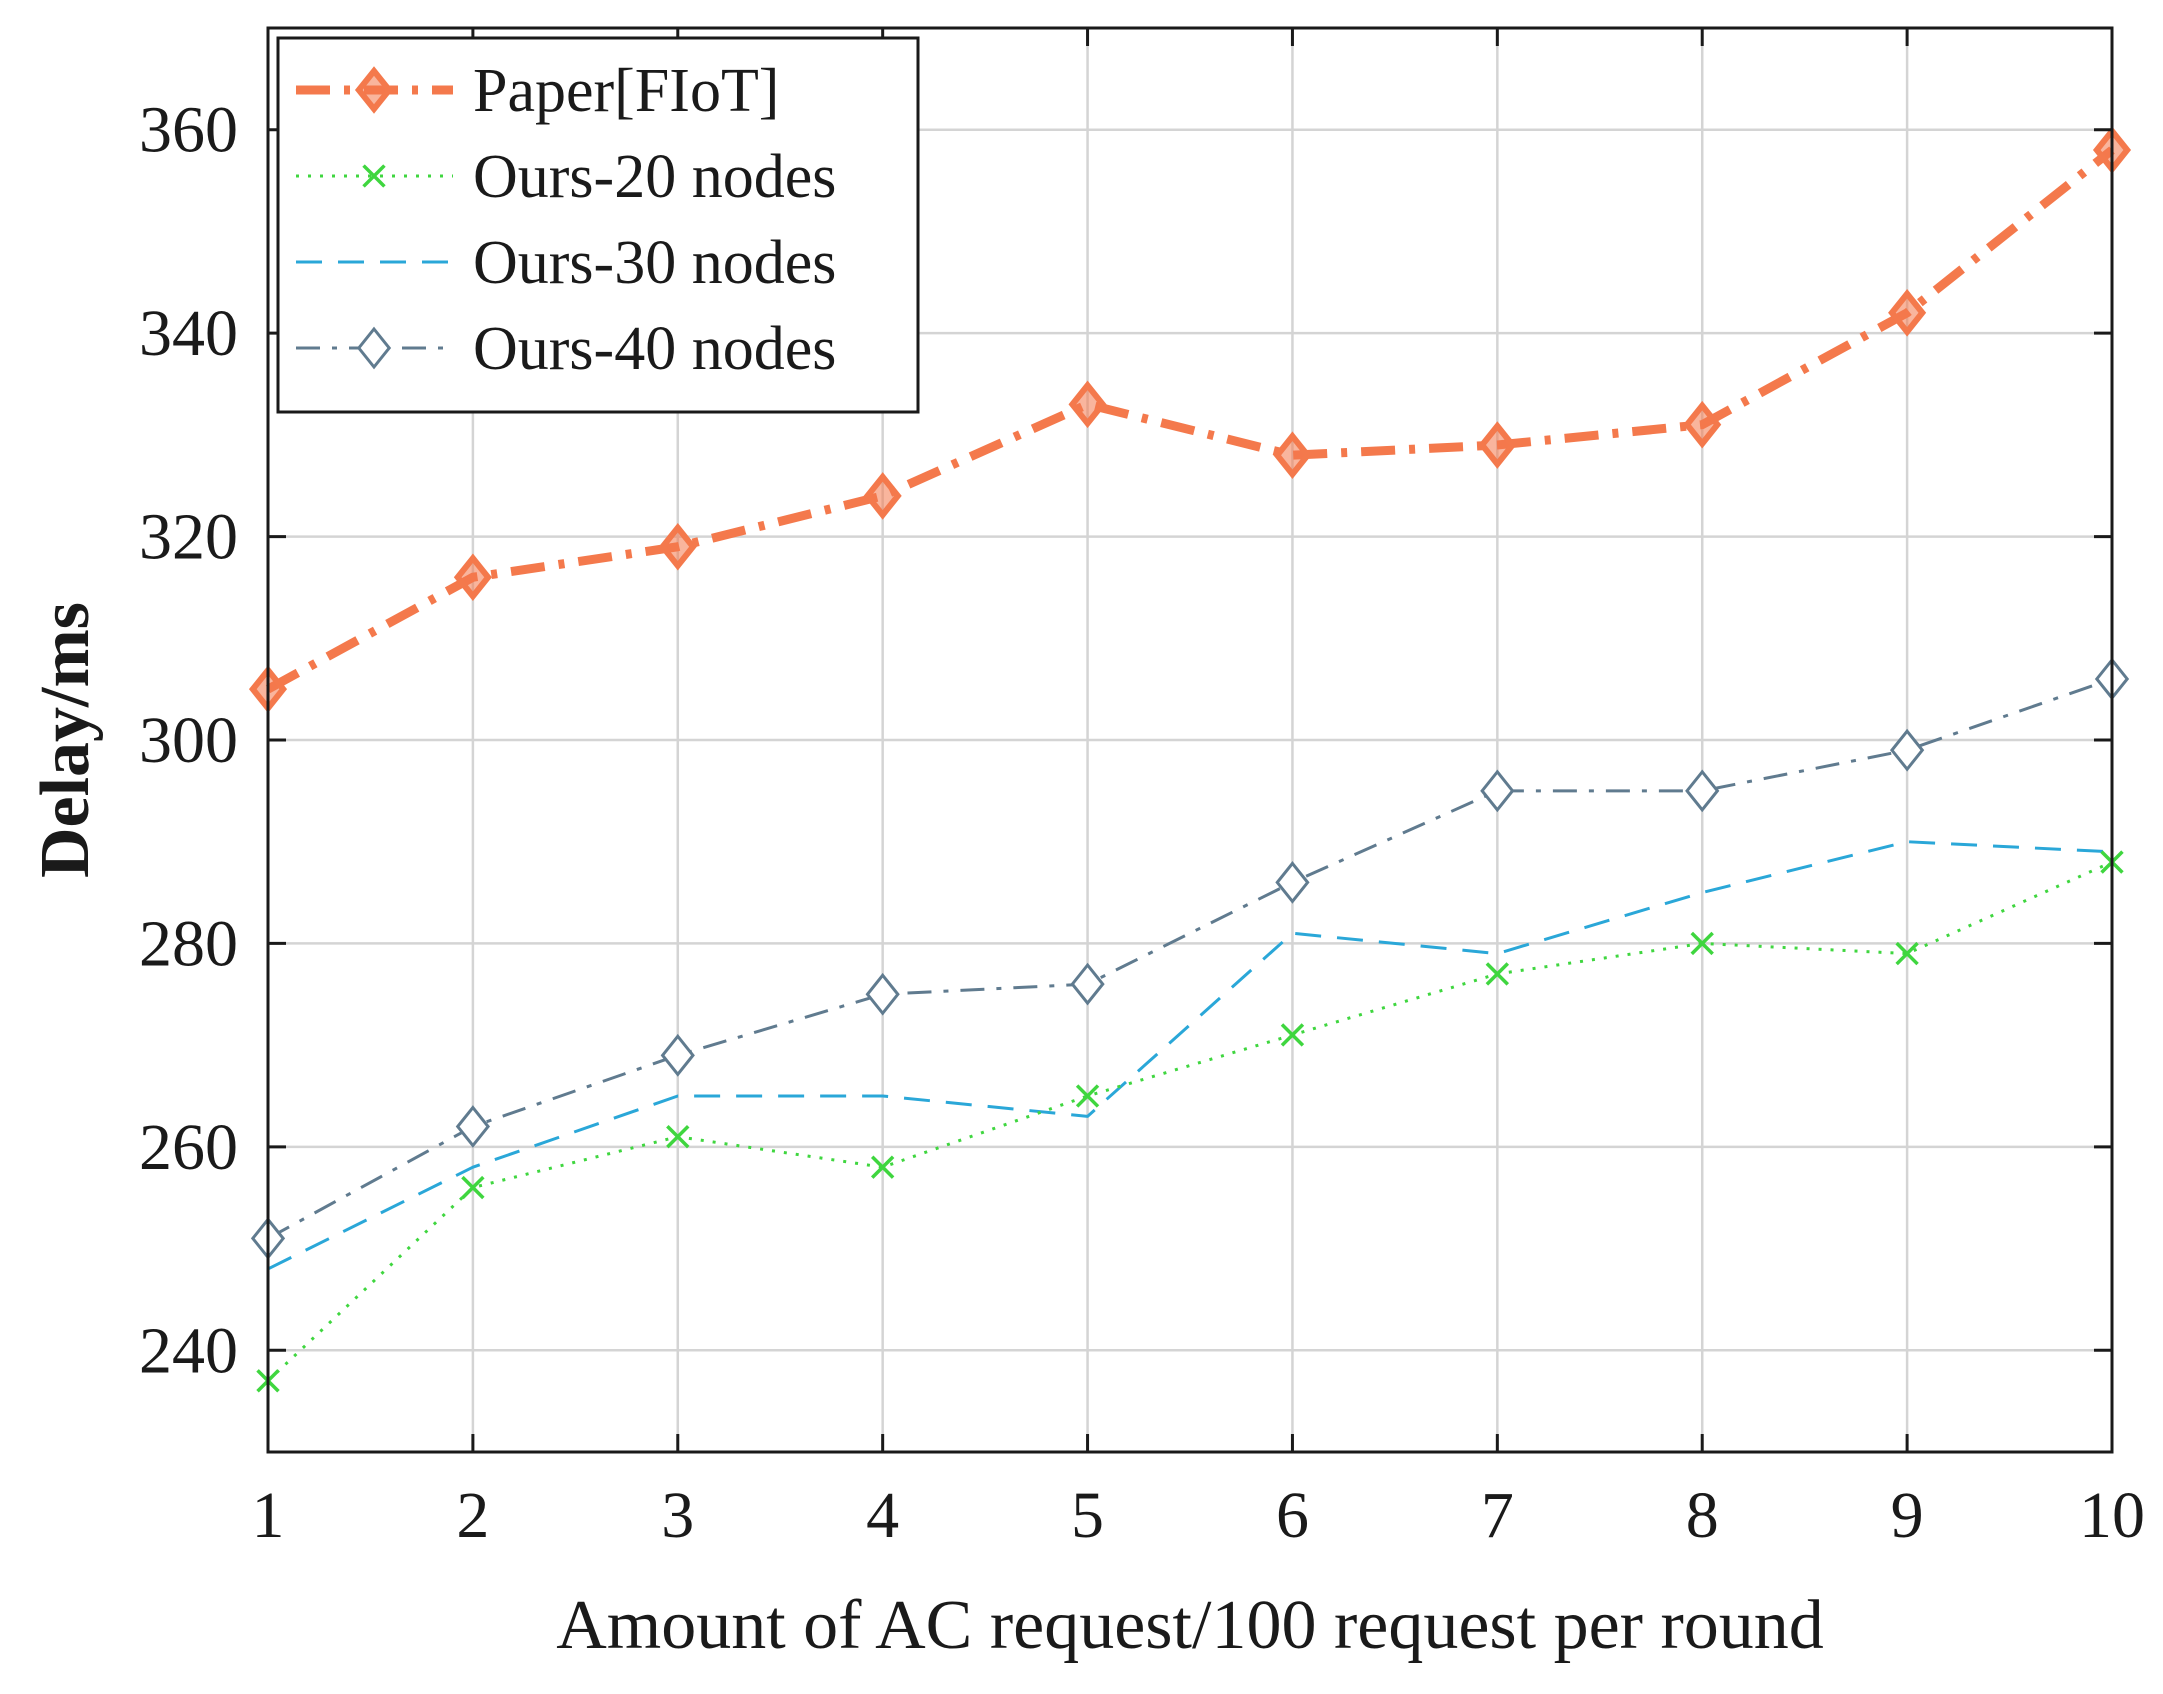  I want to click on x-tick-label: 3, so click(677, 1515).